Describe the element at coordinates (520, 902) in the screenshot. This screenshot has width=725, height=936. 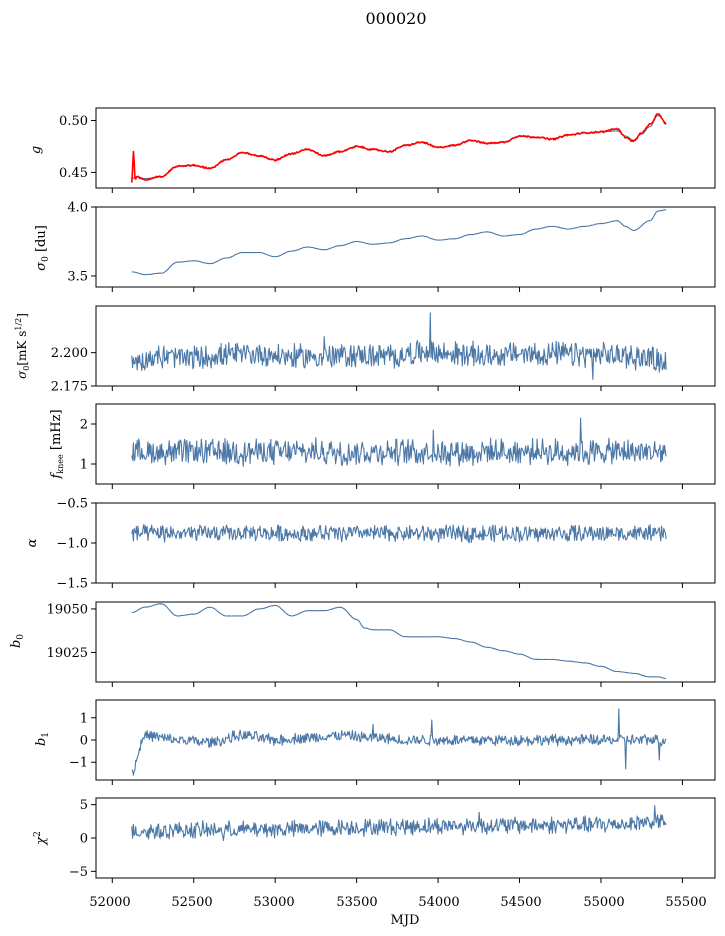
I see `x-tick-label: 54500` at that location.